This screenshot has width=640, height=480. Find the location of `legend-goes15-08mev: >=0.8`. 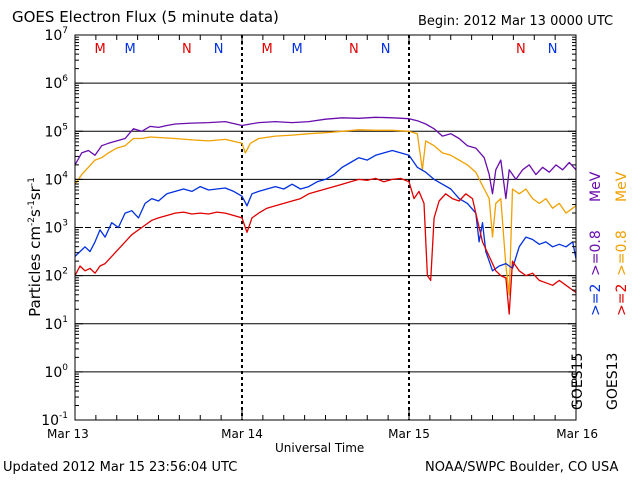

legend-goes15-08mev: >=0.8 is located at coordinates (596, 253).